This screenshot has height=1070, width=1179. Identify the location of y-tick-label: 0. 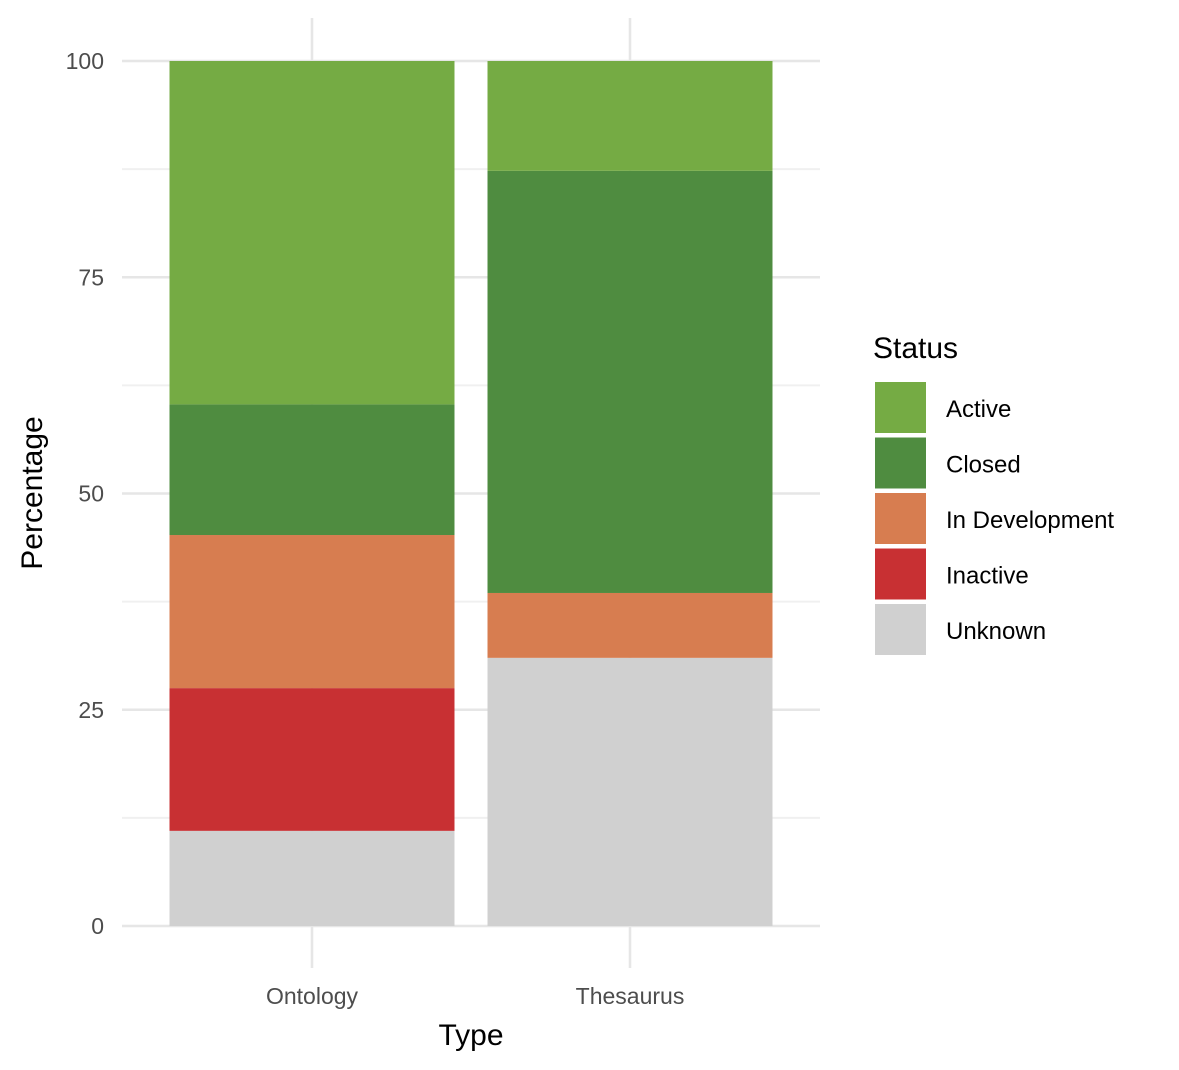
(97, 926).